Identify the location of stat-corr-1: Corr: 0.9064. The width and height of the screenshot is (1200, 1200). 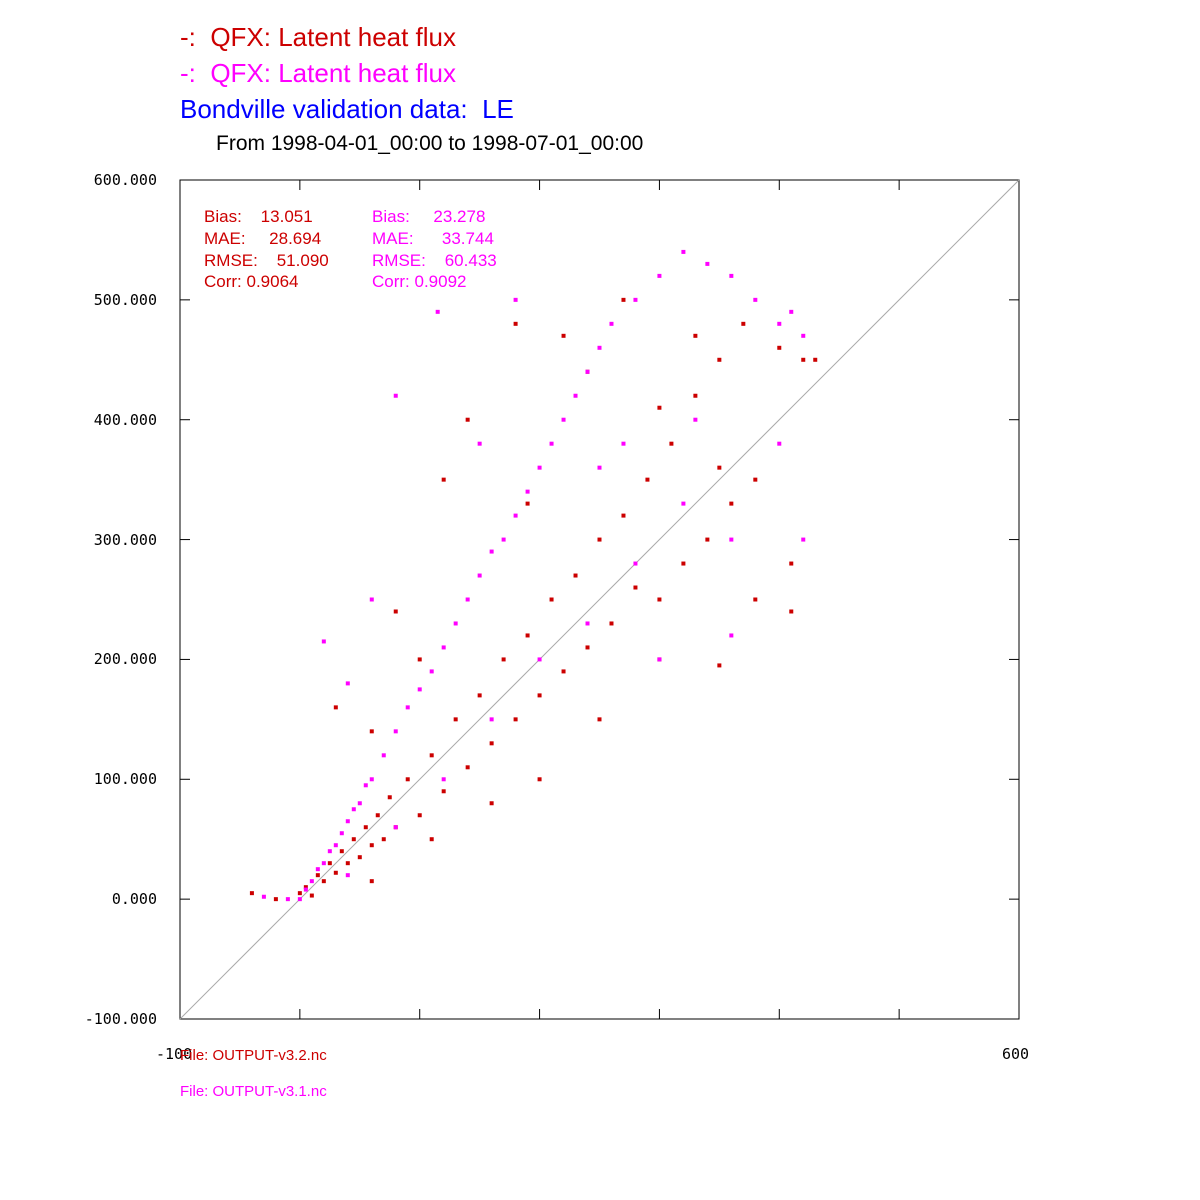
(251, 281).